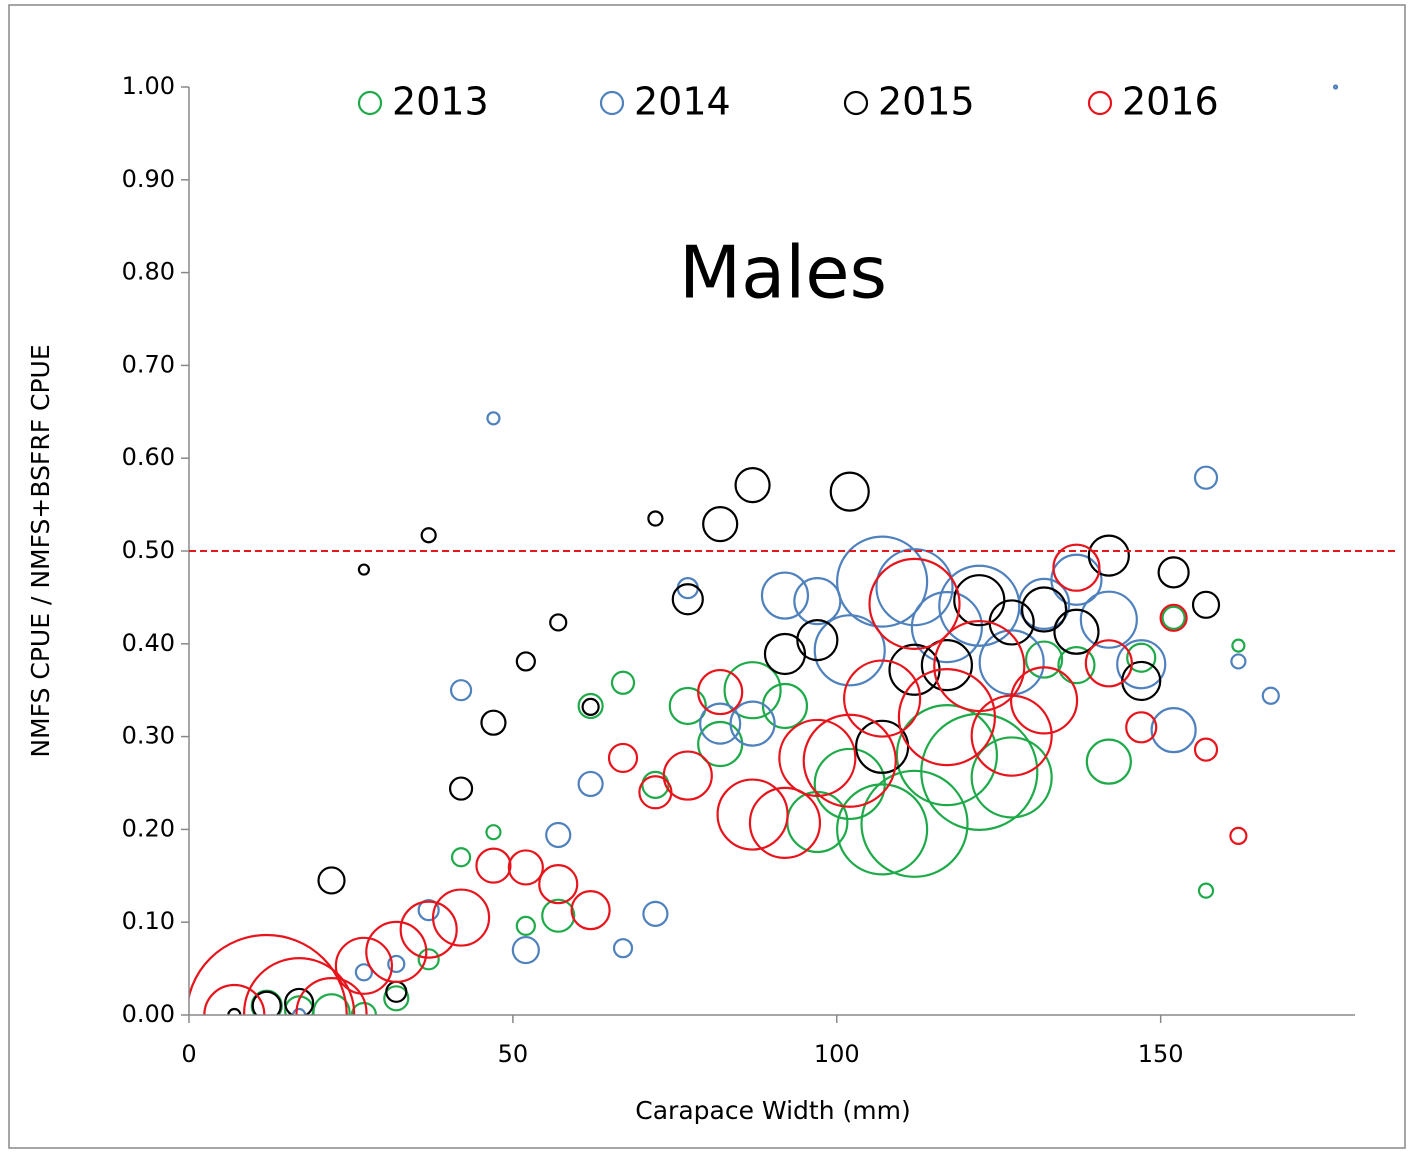 Image resolution: width=1410 pixels, height=1152 pixels. What do you see at coordinates (148, 272) in the screenshot?
I see `y-tick-label: 0.80` at bounding box center [148, 272].